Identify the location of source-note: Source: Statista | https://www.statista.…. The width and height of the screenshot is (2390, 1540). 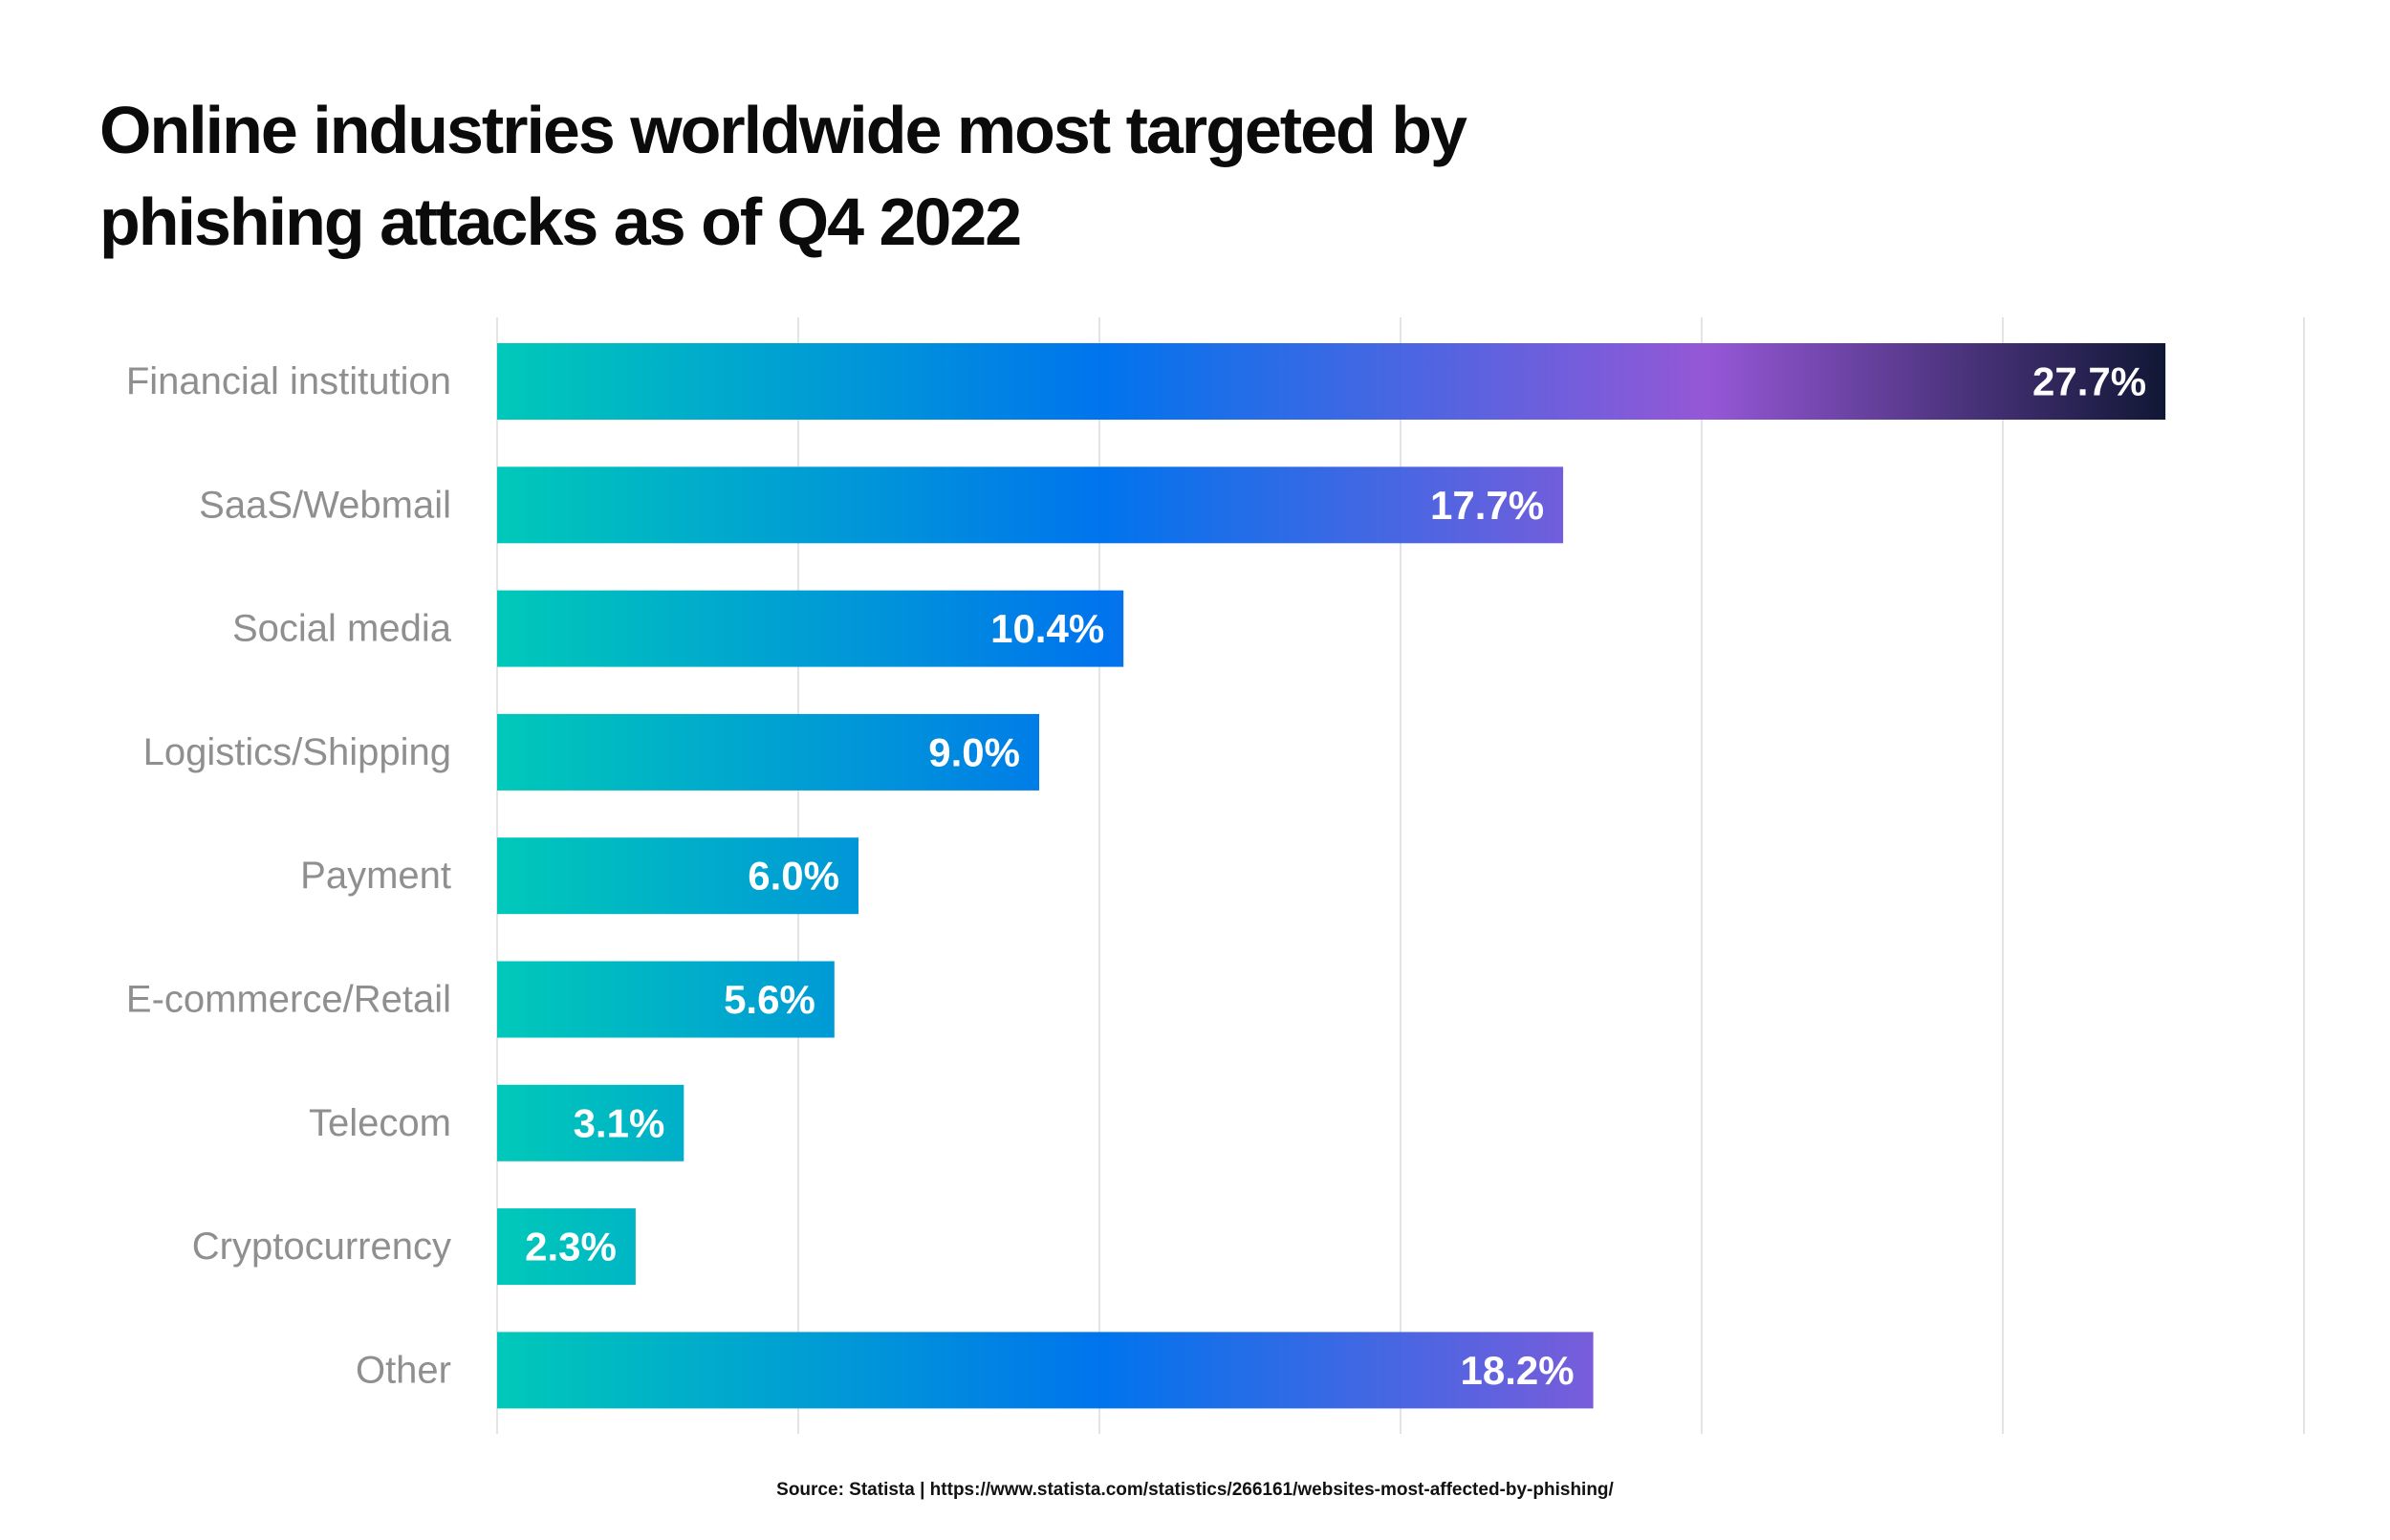
(1195, 1490).